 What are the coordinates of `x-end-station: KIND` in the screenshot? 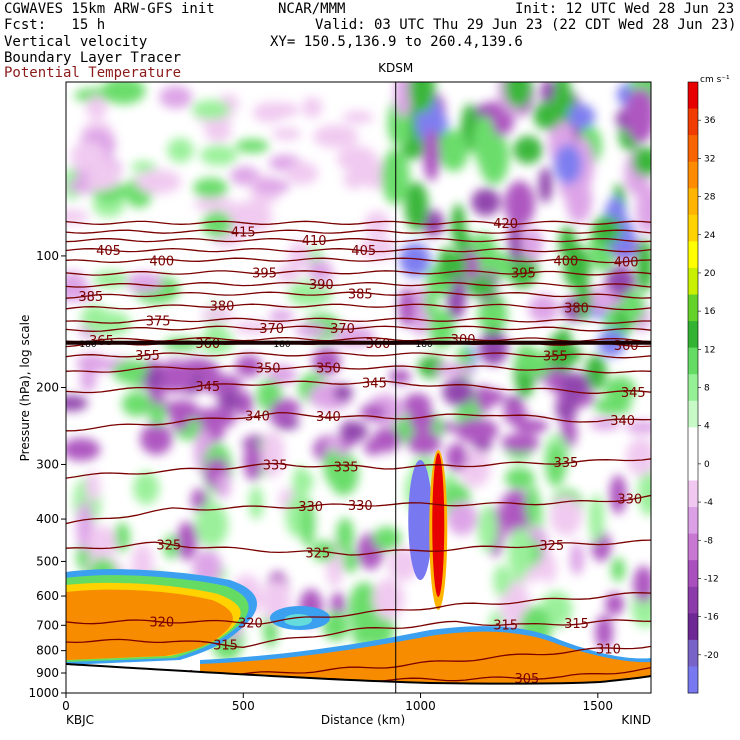 It's located at (636, 720).